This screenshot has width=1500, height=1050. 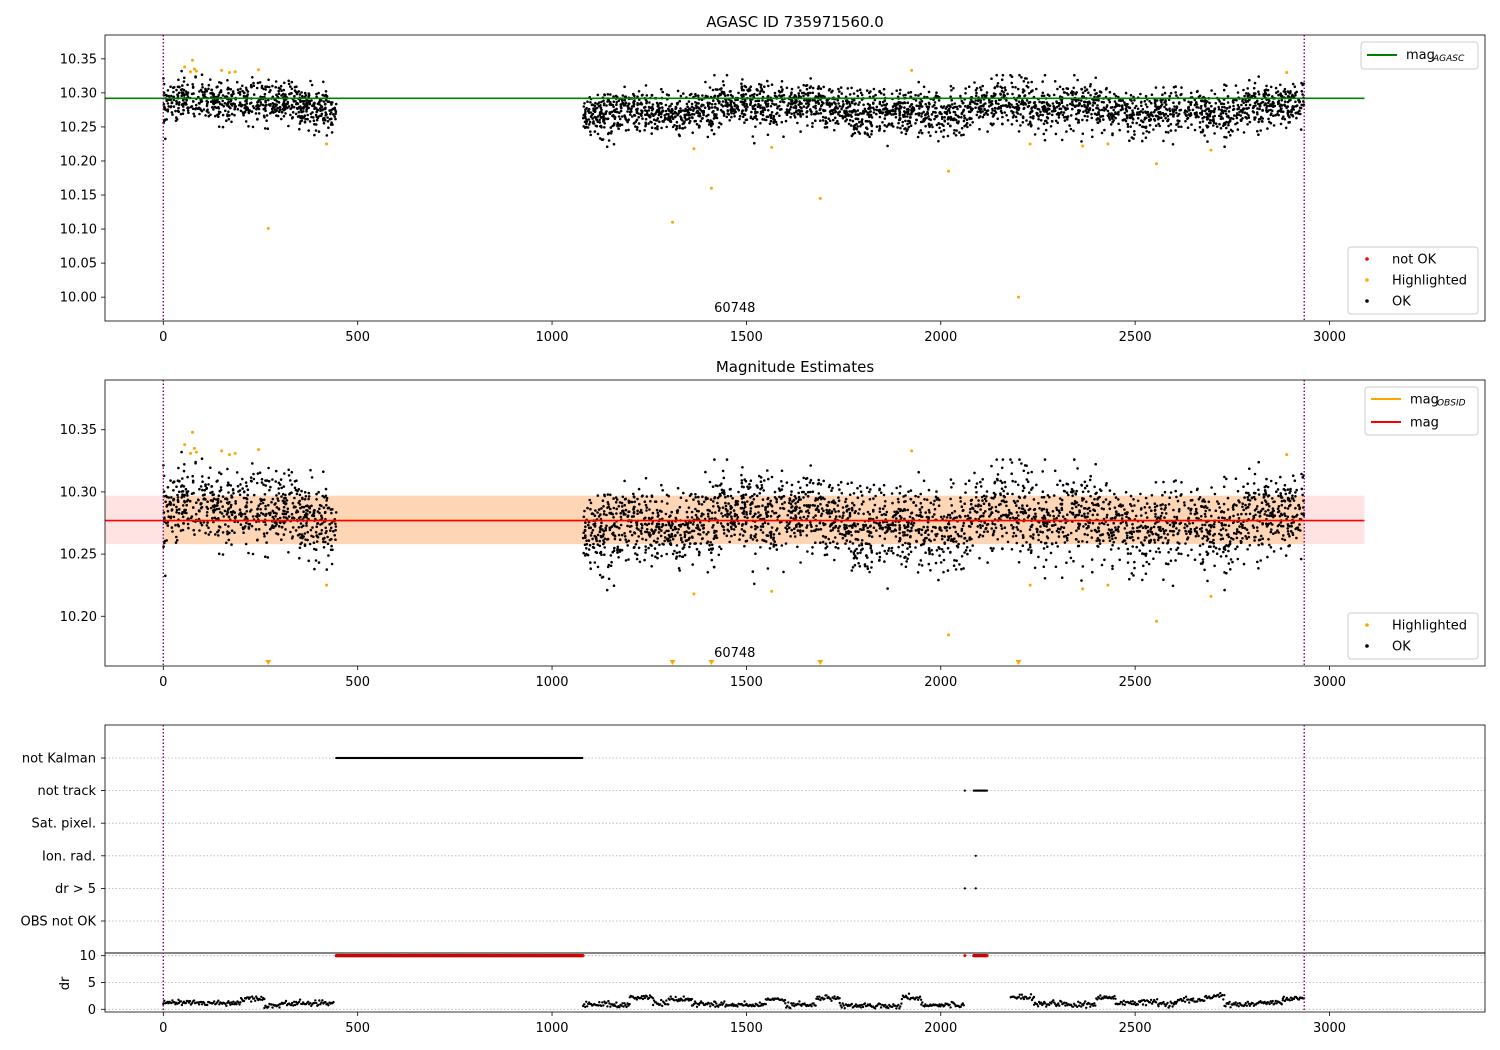 I want to click on y-tick-label: 10.25, so click(x=78, y=127).